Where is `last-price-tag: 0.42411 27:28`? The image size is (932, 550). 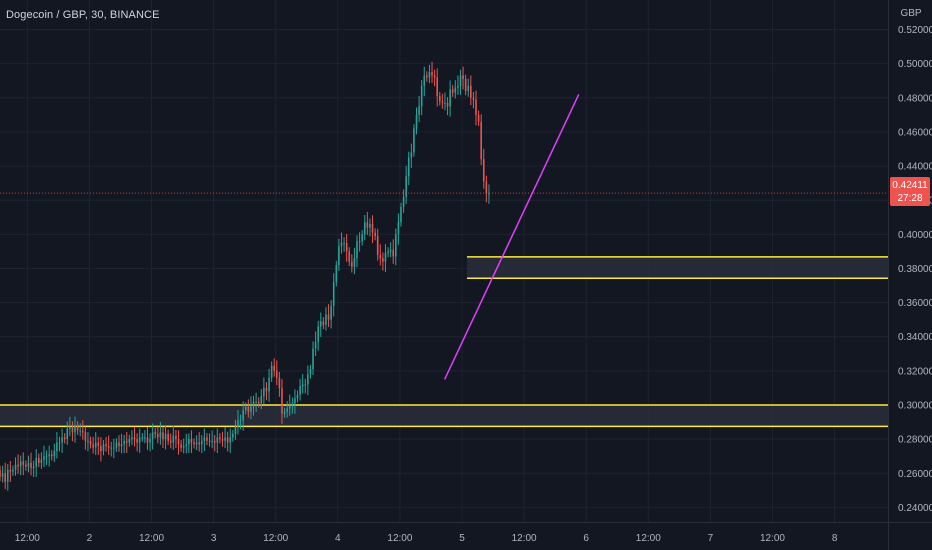
last-price-tag: 0.42411 27:28 is located at coordinates (910, 191).